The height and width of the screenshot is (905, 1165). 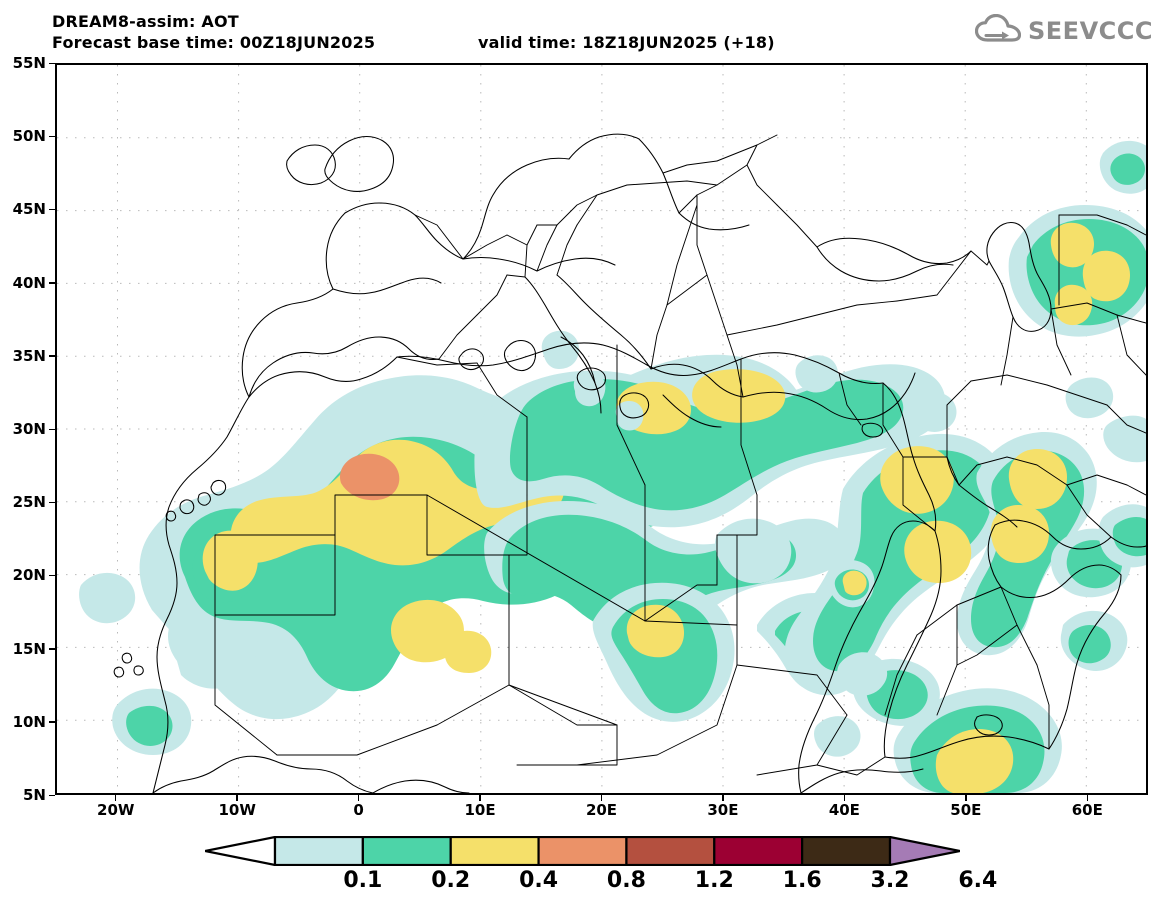 I want to click on x-tick-label: 10E, so click(x=480, y=810).